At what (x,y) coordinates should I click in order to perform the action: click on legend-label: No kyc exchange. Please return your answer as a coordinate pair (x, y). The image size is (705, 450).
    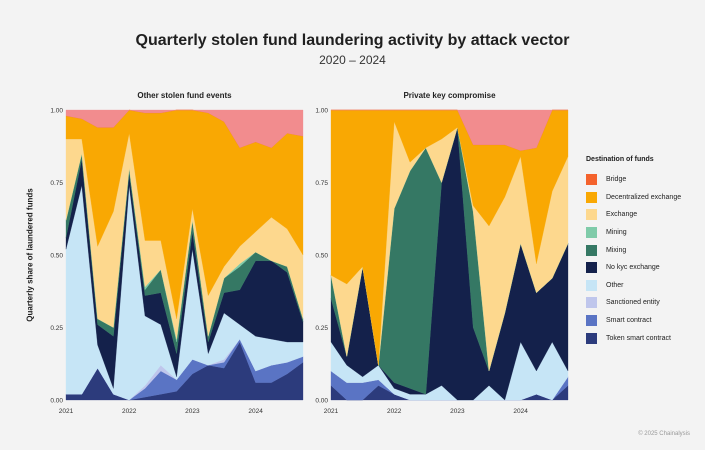
    Looking at the image, I should click on (633, 268).